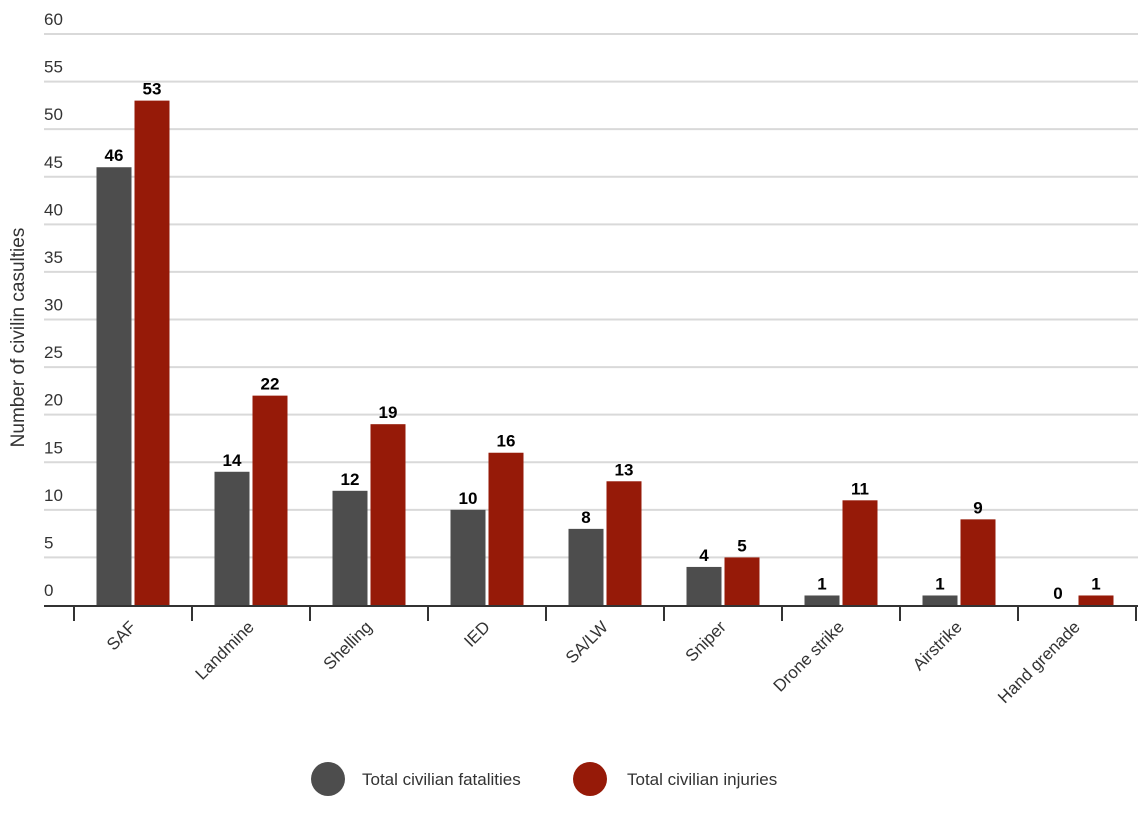 The image size is (1138, 823). Describe the element at coordinates (937, 645) in the screenshot. I see `category-label-7: Airstrike` at that location.